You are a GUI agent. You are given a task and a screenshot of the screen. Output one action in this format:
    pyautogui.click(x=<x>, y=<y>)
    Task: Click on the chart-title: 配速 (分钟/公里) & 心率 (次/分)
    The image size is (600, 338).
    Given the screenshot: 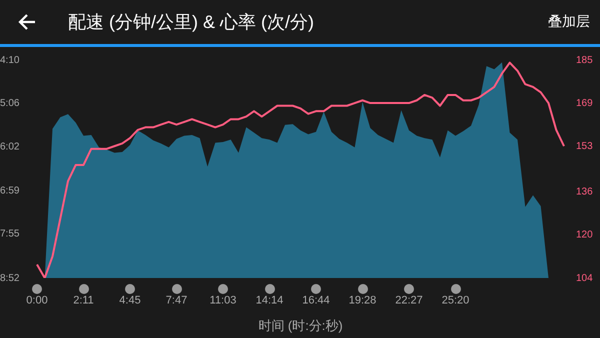 What is the action you would take?
    pyautogui.click(x=191, y=22)
    